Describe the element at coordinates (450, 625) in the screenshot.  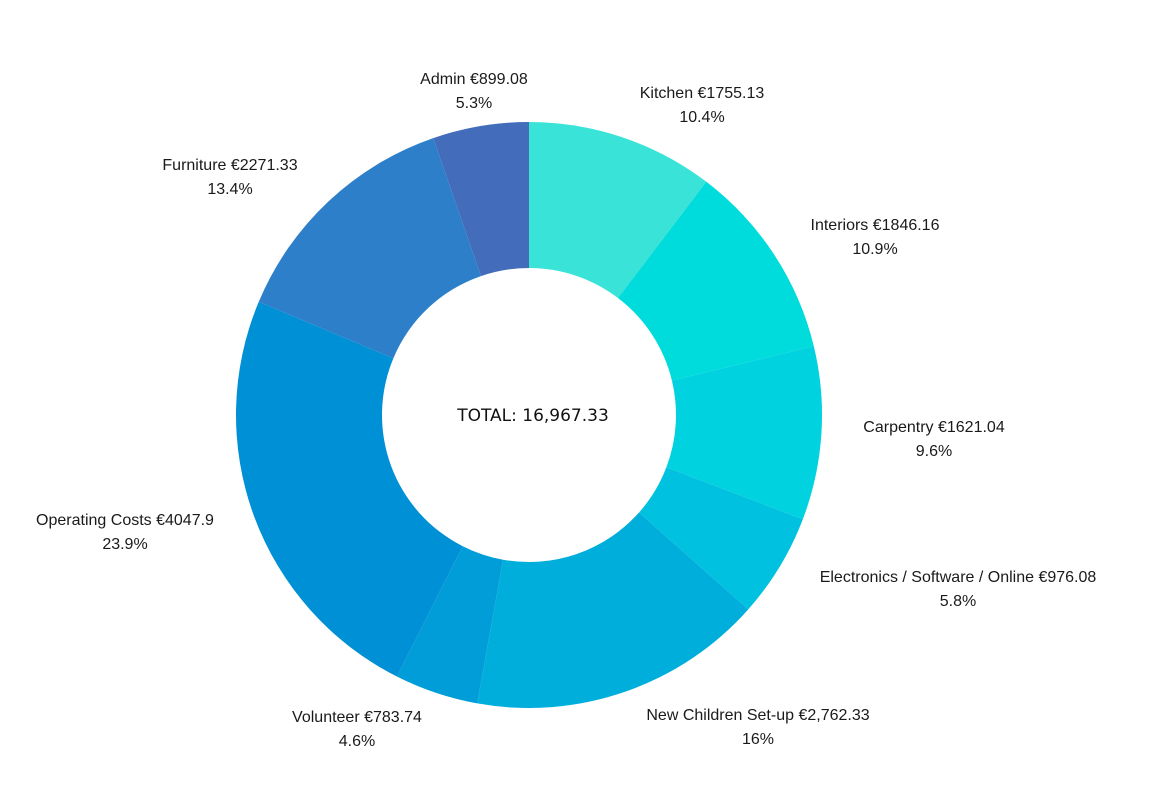
I see `donut-slice-volunteer` at that location.